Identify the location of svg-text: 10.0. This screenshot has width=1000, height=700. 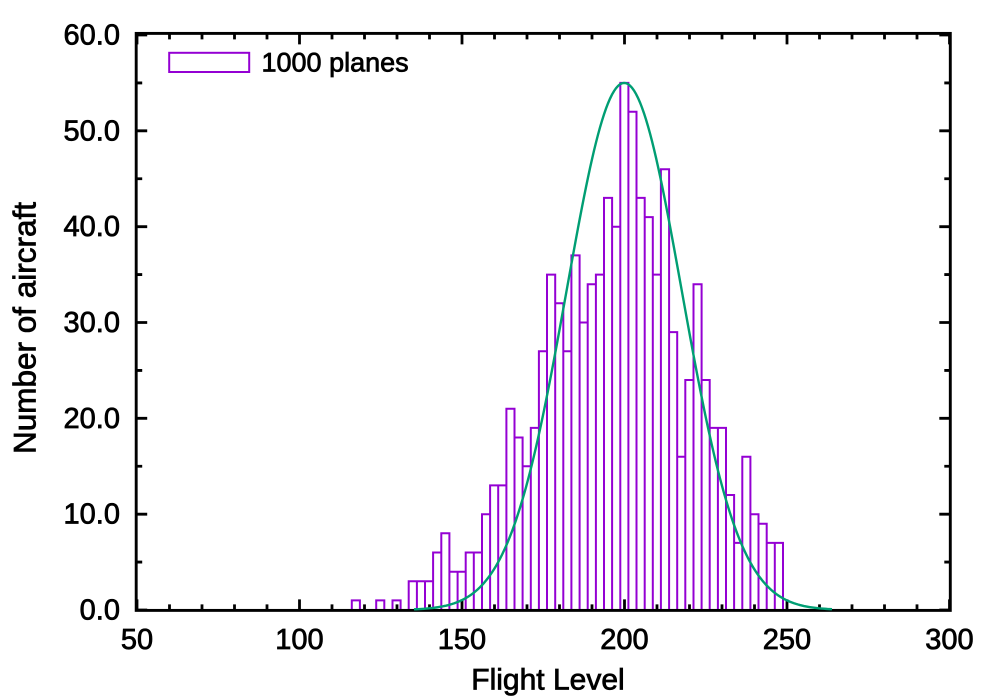
(92, 515).